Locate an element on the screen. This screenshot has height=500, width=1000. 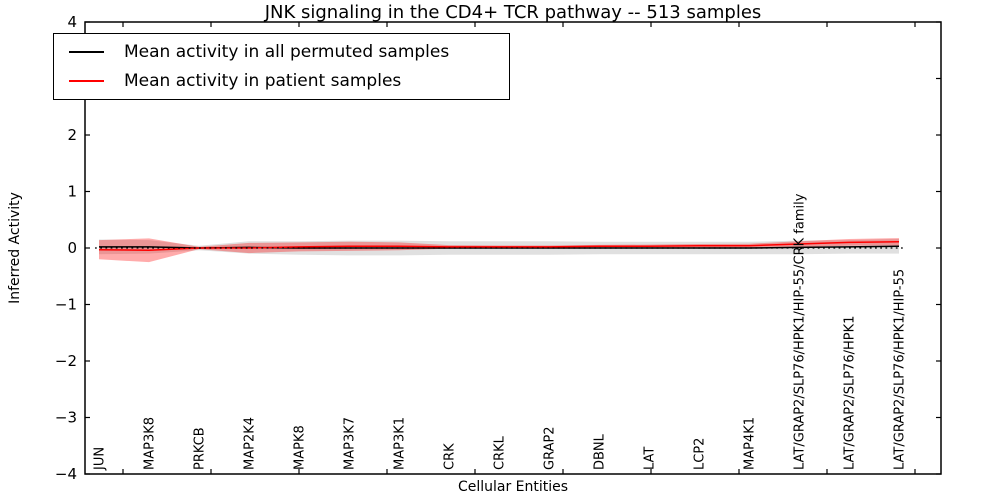
entity-tick-label: DBNL is located at coordinates (600, 451).